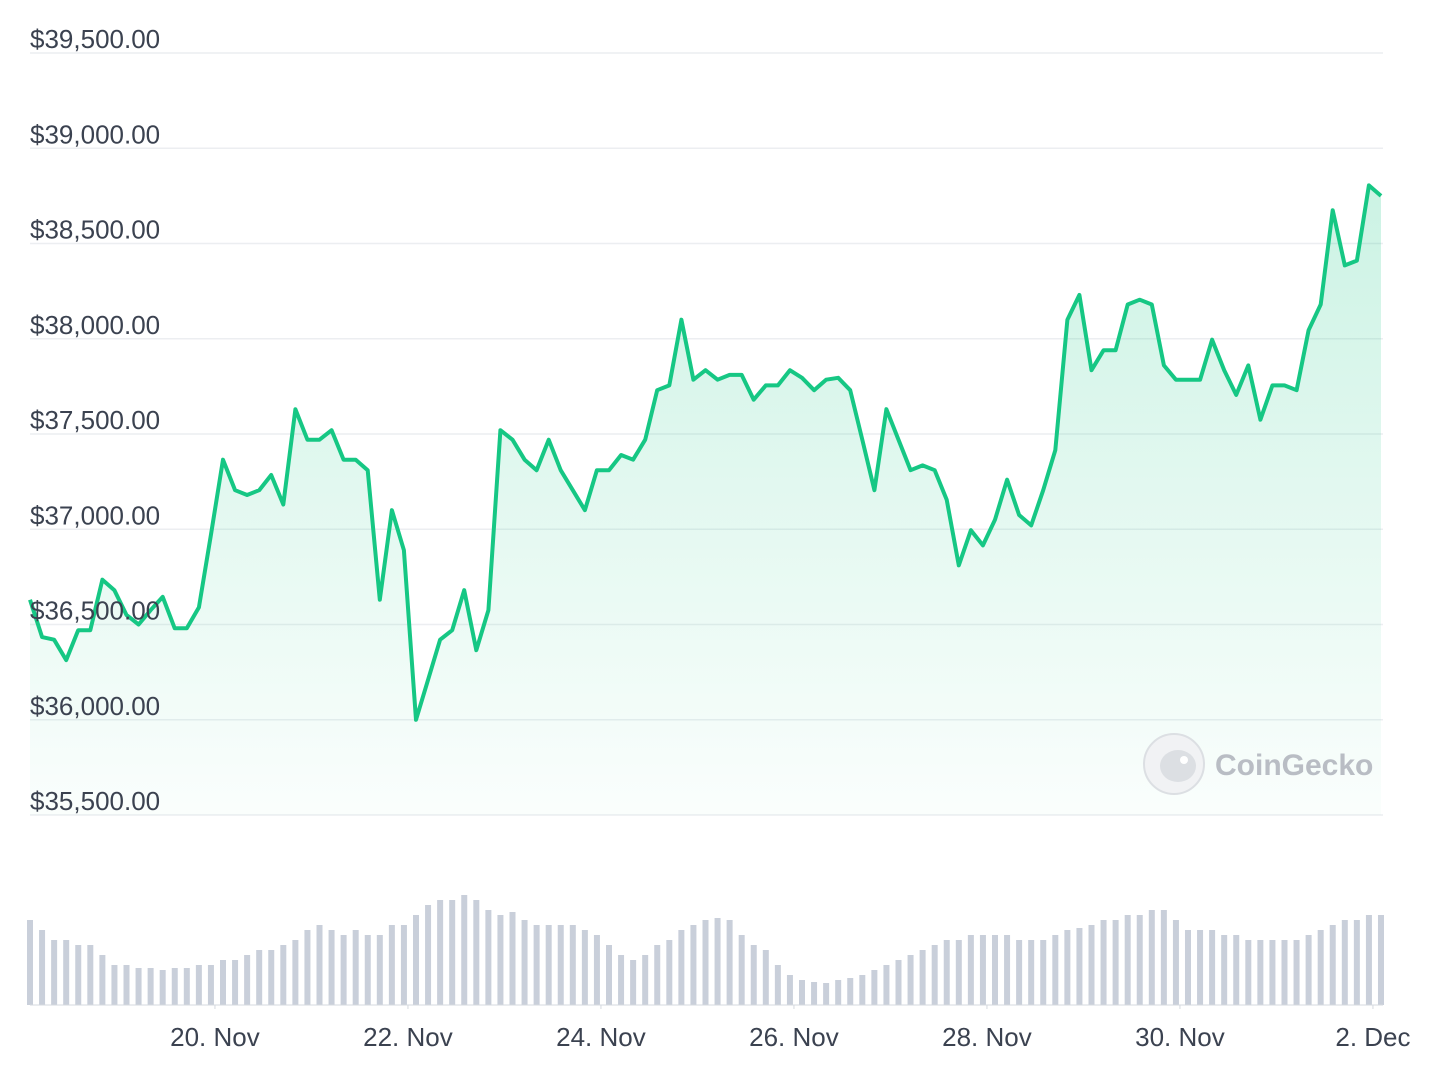 This screenshot has height=1078, width=1440. What do you see at coordinates (1294, 765) in the screenshot?
I see `watermark: CoinGecko` at bounding box center [1294, 765].